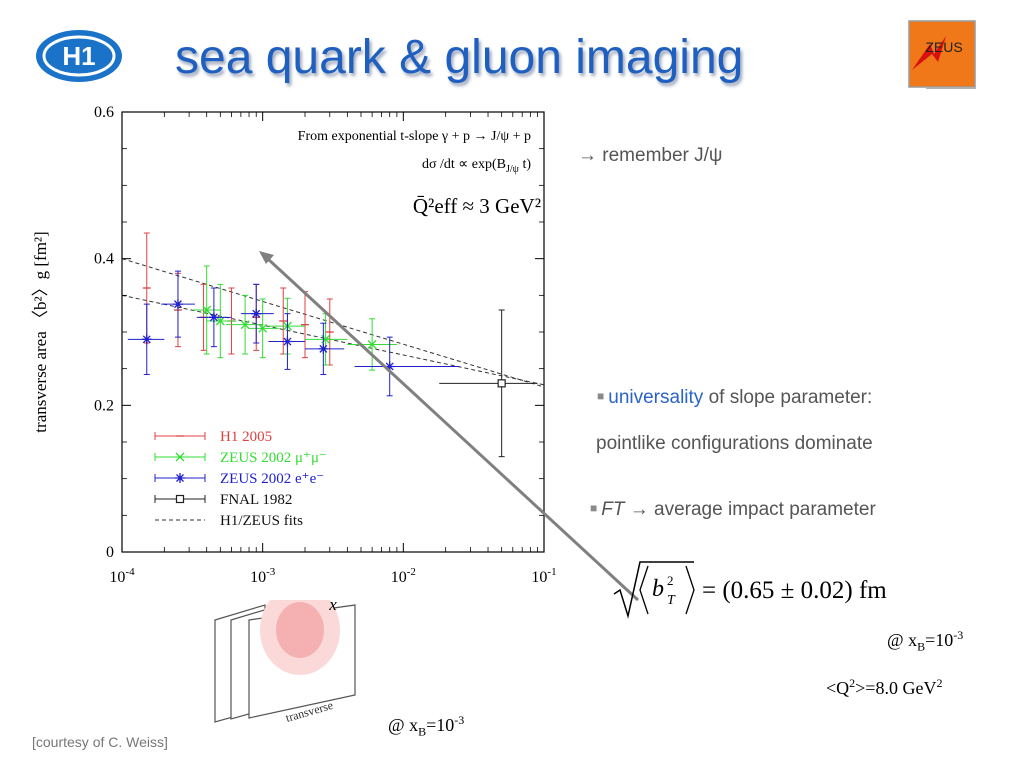 Image resolution: width=1024 pixels, height=768 pixels. Describe the element at coordinates (650, 155) in the screenshot. I see `note-remember: → remember J/ψ` at that location.